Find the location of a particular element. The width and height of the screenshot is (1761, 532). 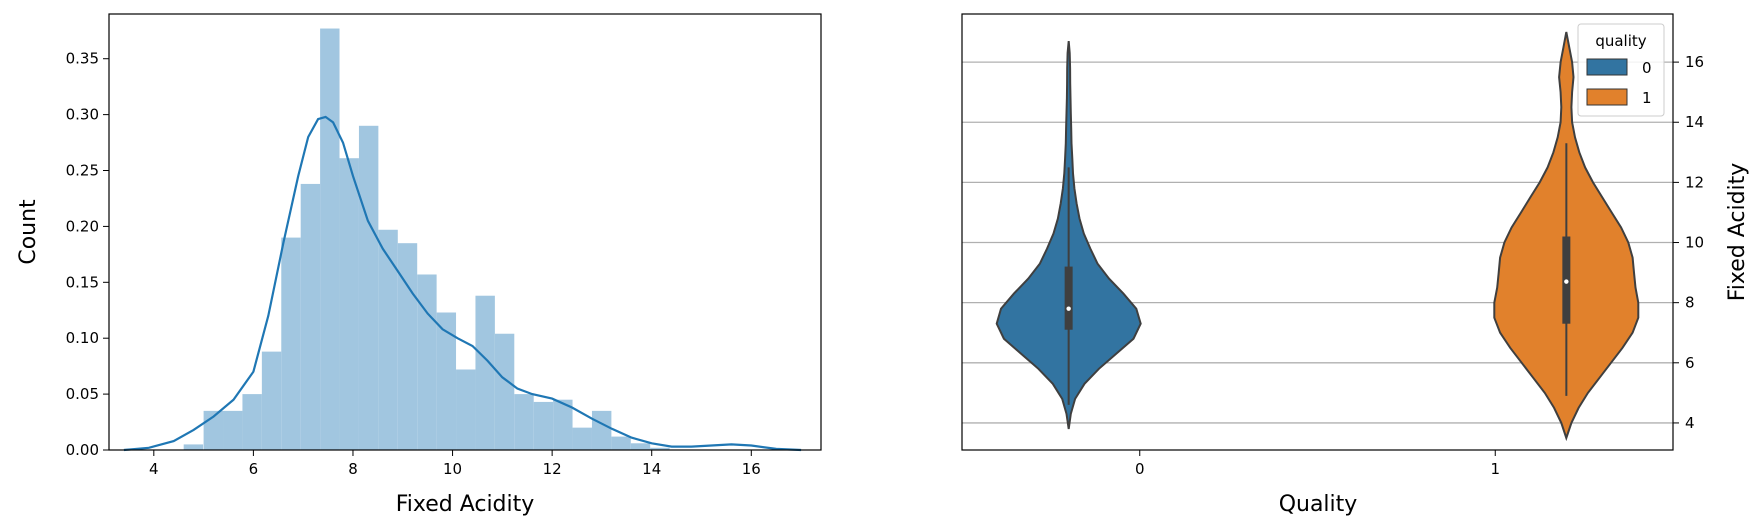

x-tick-label: 4 is located at coordinates (154, 469).